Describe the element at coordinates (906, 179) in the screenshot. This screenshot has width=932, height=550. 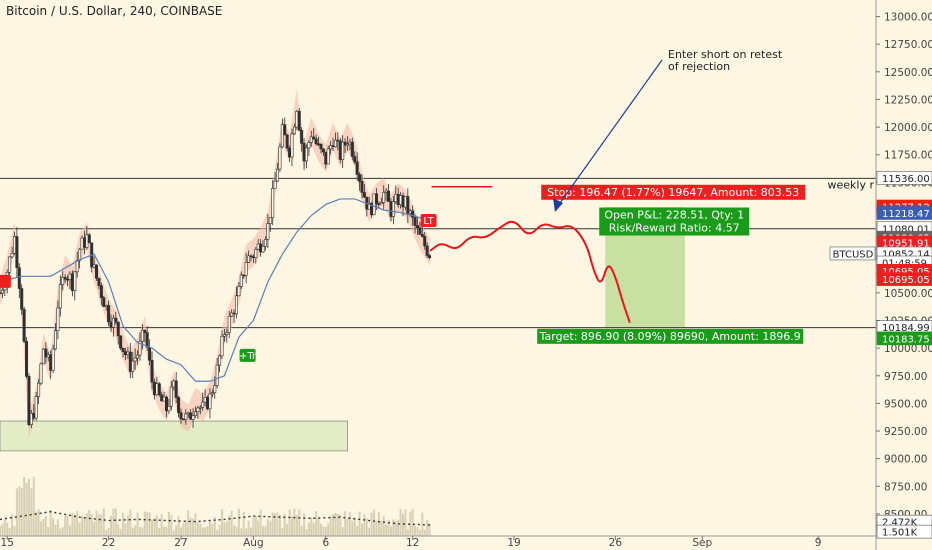
I see `price-tag-label-0: 11536.00` at that location.